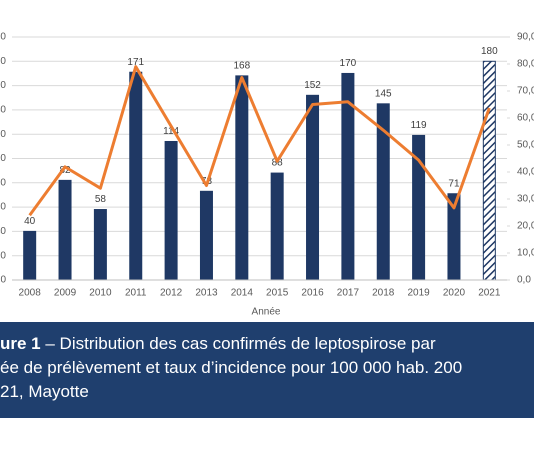  Describe the element at coordinates (20, 343) in the screenshot. I see `caption-label: ure 1` at that location.